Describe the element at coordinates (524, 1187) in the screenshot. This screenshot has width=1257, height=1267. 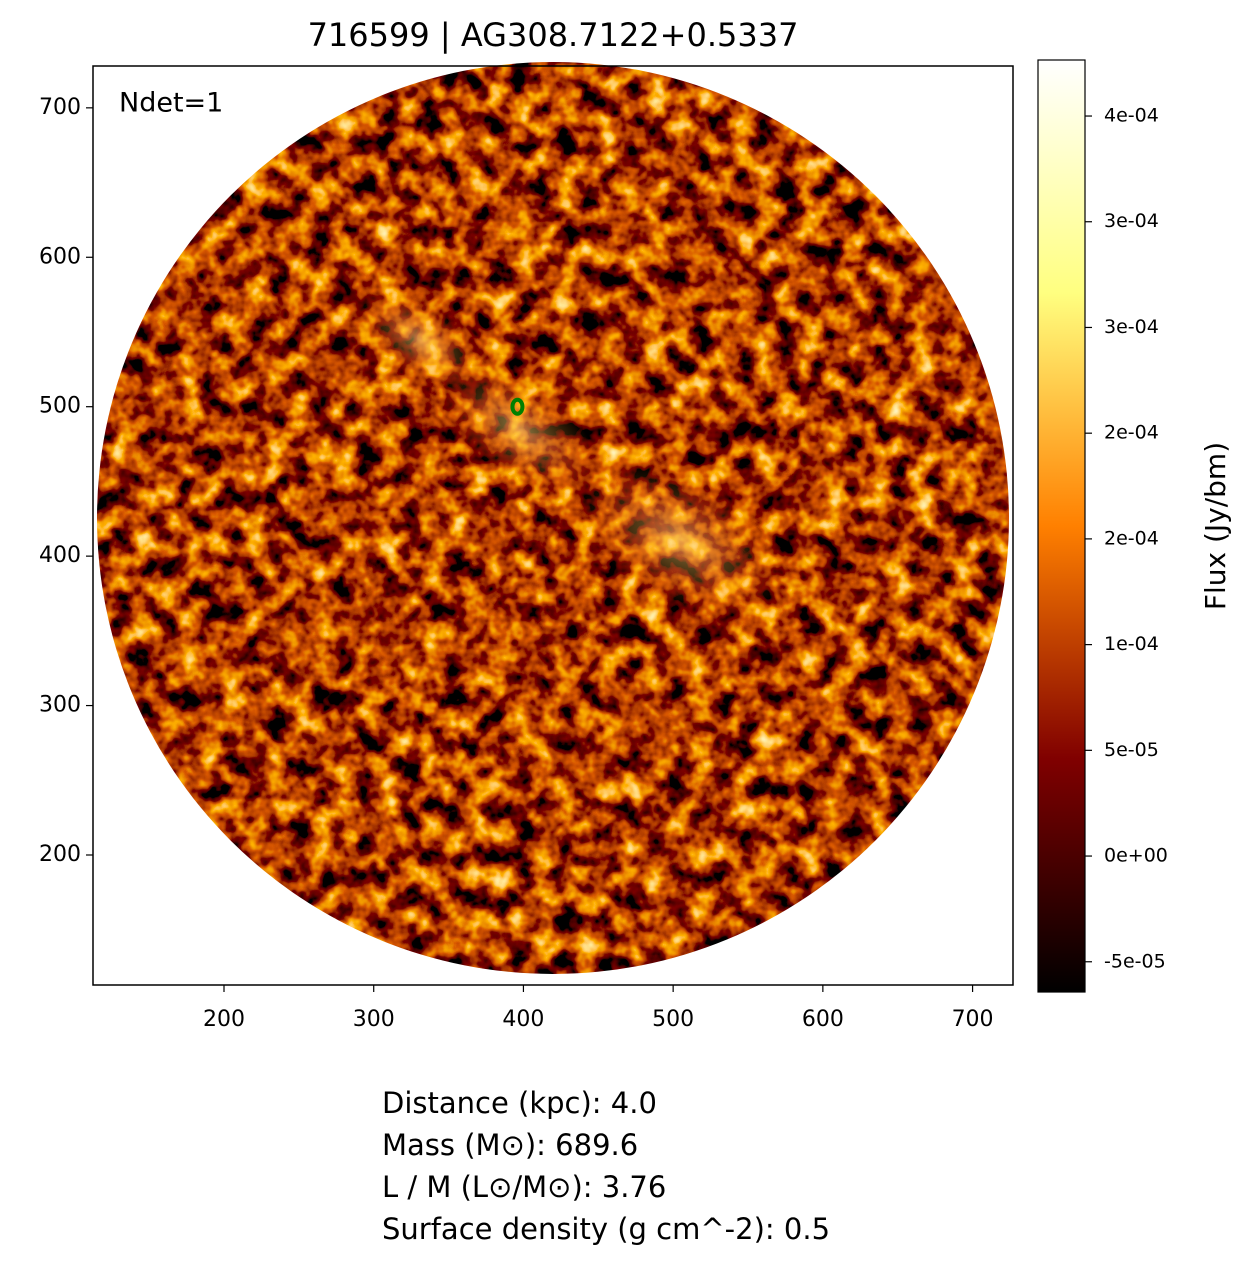
I see `info-line: L / M (L⊙/M⊙): 3.76` at that location.